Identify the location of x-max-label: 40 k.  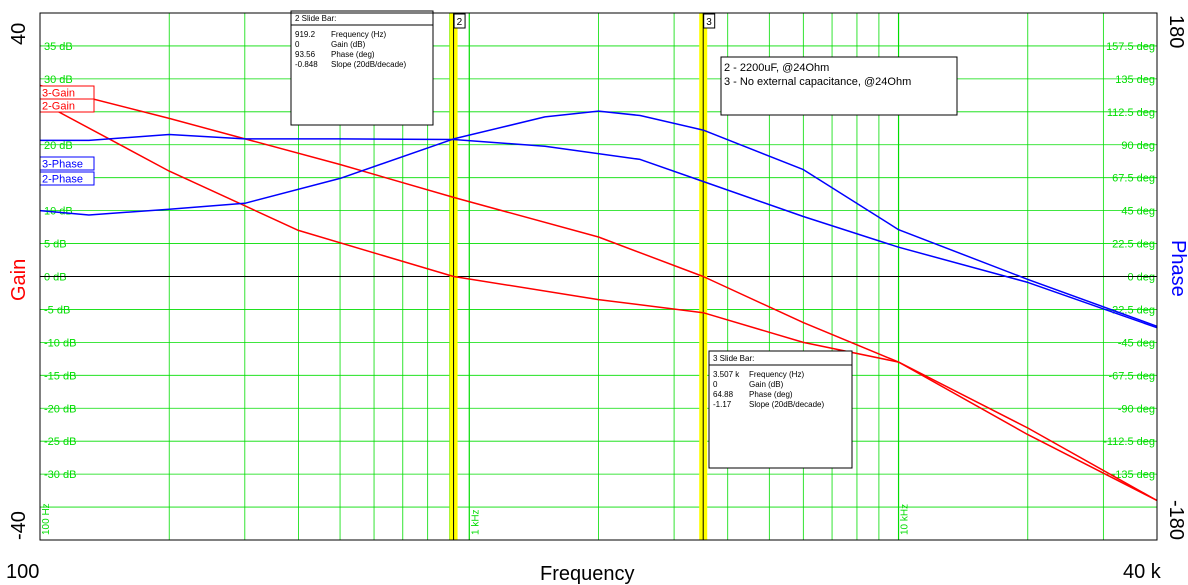
(1142, 572).